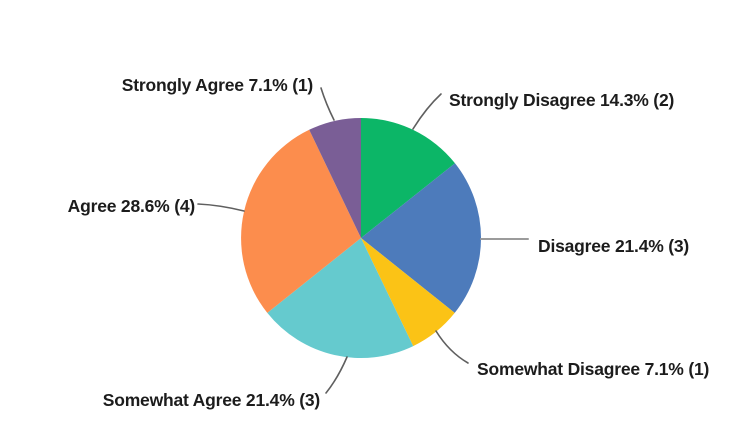 This screenshot has width=752, height=431. What do you see at coordinates (211, 400) in the screenshot?
I see `slice-label-somewhat-agree: Somewhat Agree 21.4% (3)` at bounding box center [211, 400].